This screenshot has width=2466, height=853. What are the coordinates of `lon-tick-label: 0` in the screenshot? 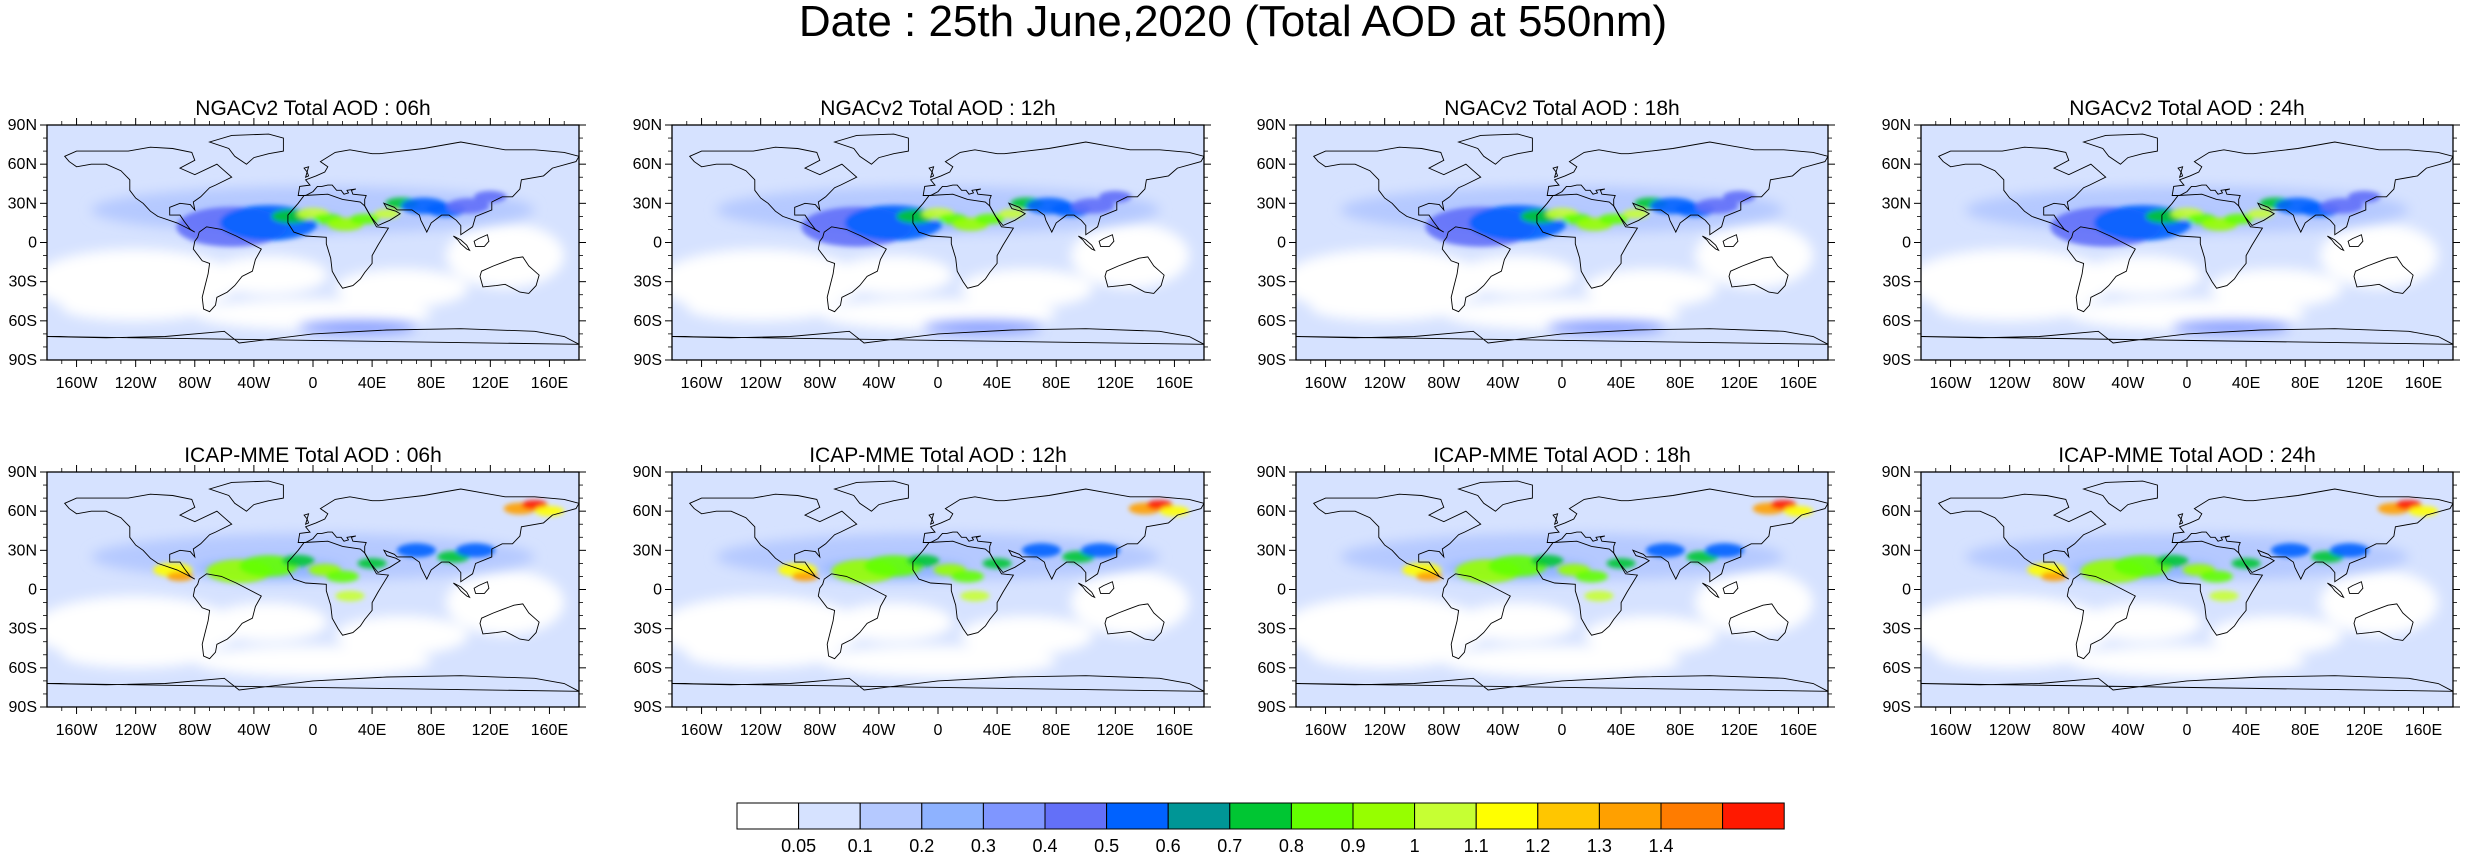 It's located at (313, 730).